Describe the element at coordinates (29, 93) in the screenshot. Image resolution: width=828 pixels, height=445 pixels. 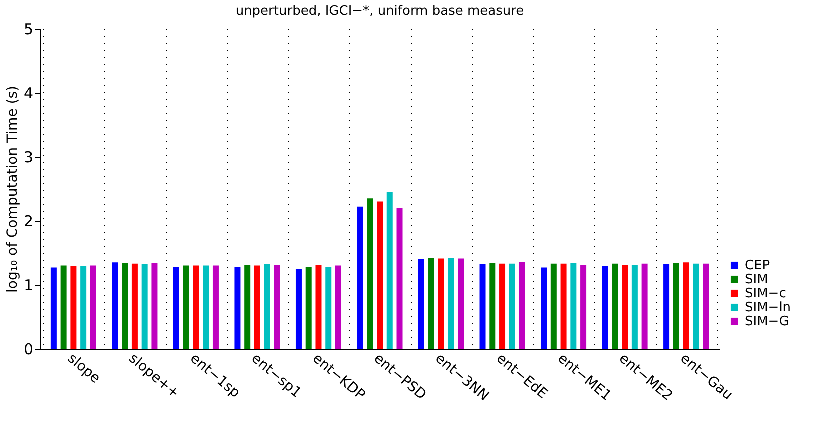
I see `y-tick-label: 4` at that location.